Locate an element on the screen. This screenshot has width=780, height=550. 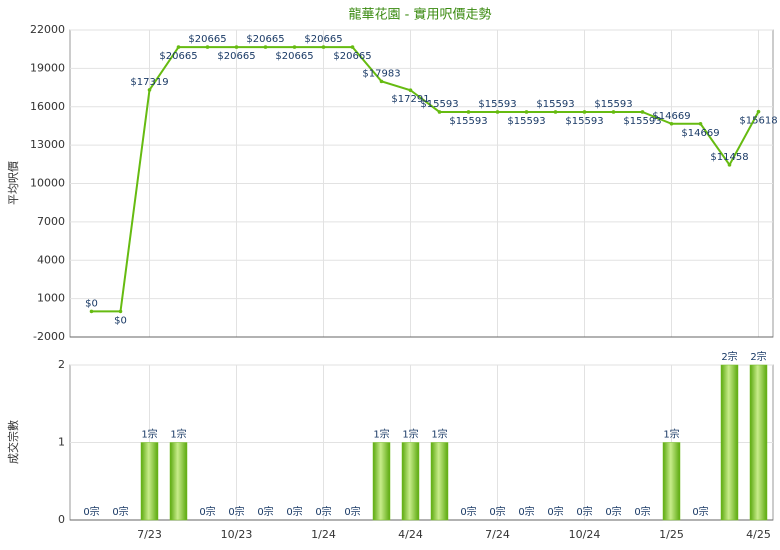
x-tick-label: 10/23 is located at coordinates (237, 534).